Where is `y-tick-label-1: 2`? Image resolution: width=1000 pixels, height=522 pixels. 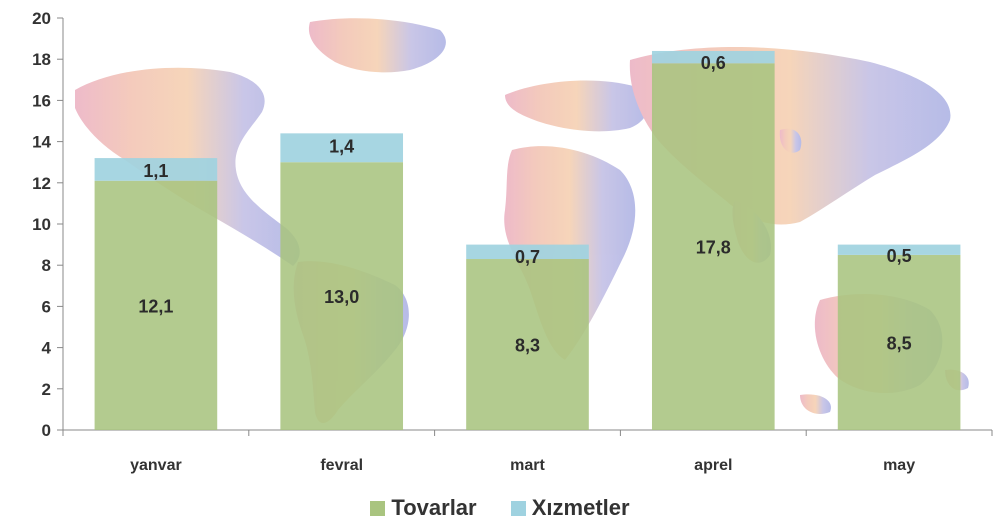 y-tick-label-1: 2 is located at coordinates (46, 389).